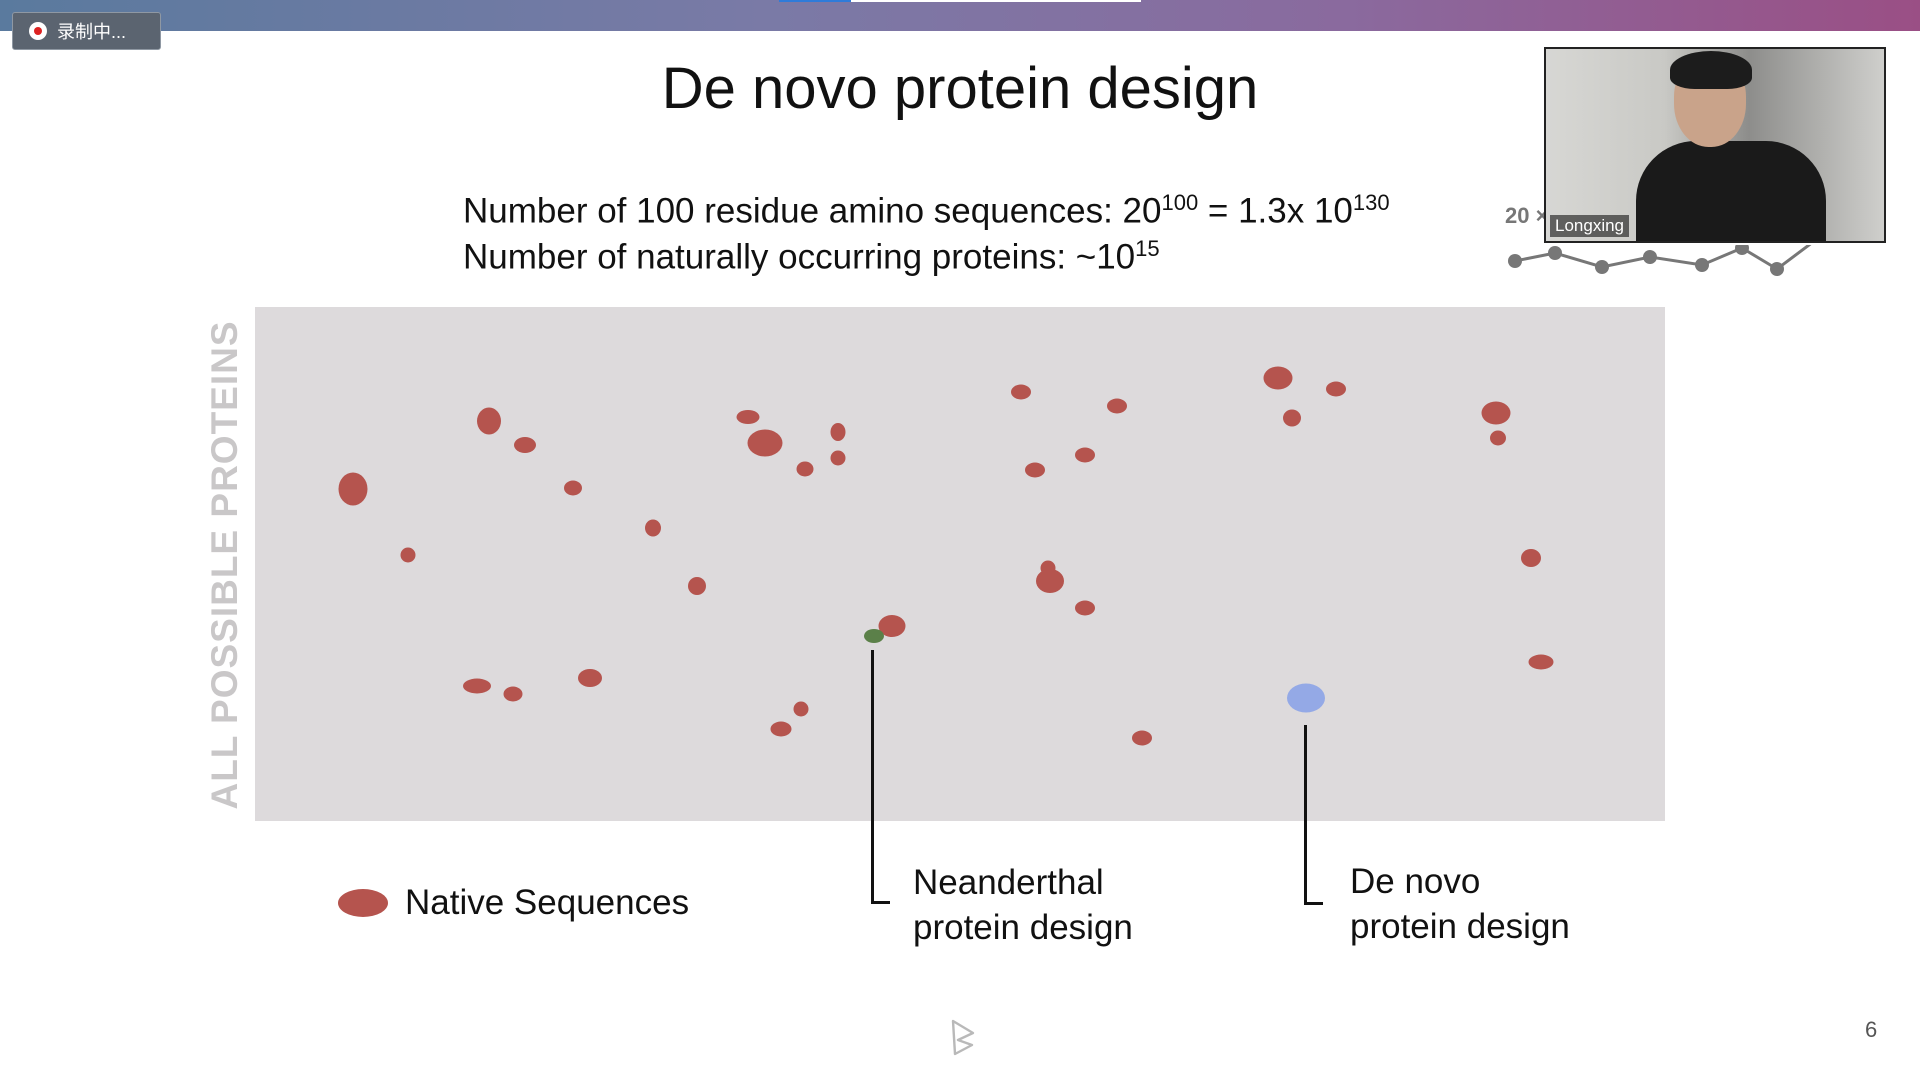 Image resolution: width=1920 pixels, height=1080 pixels. I want to click on page-number: 6, so click(1871, 1029).